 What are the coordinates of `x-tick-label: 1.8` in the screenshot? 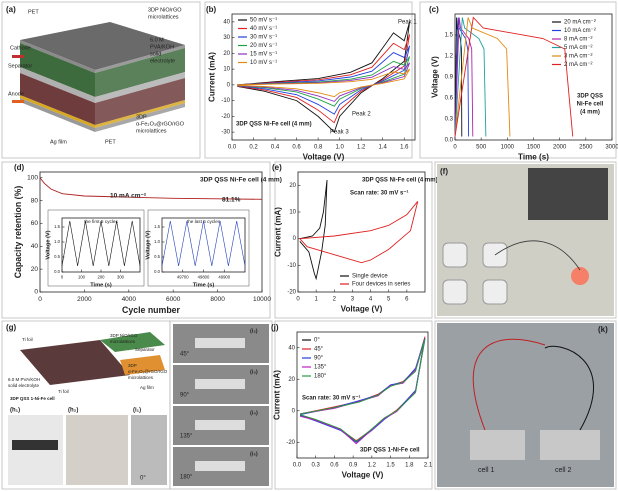 It's located at (409, 466).